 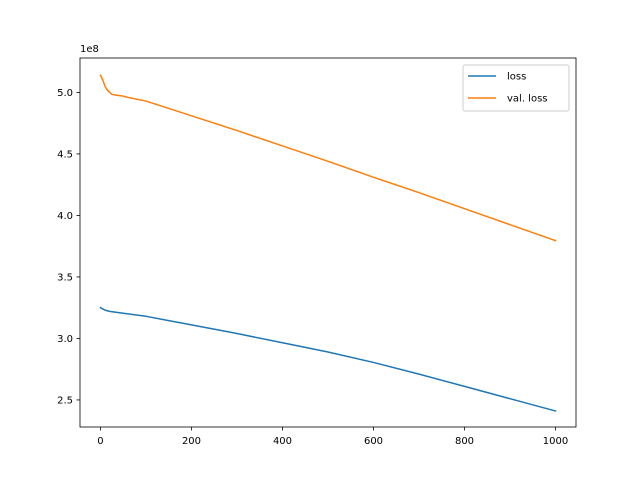 What do you see at coordinates (516, 77) in the screenshot?
I see `legend-label-loss: loss` at bounding box center [516, 77].